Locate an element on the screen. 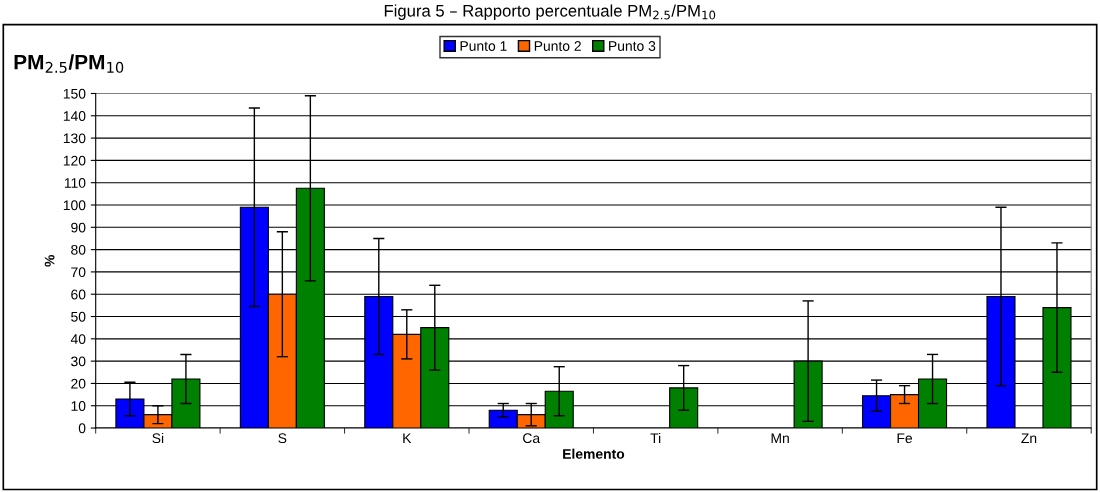  y-tick-label: 50 is located at coordinates (78, 316).